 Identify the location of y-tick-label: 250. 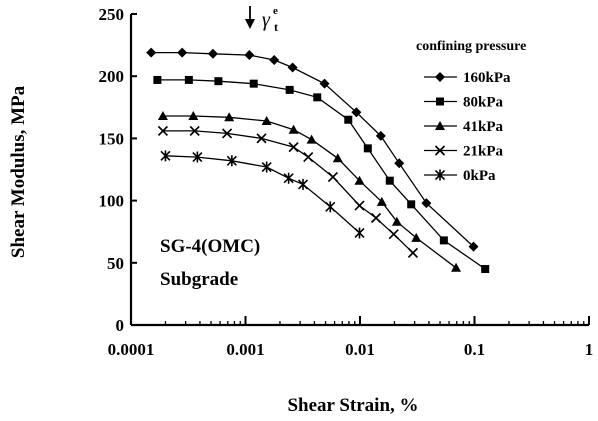
(112, 14).